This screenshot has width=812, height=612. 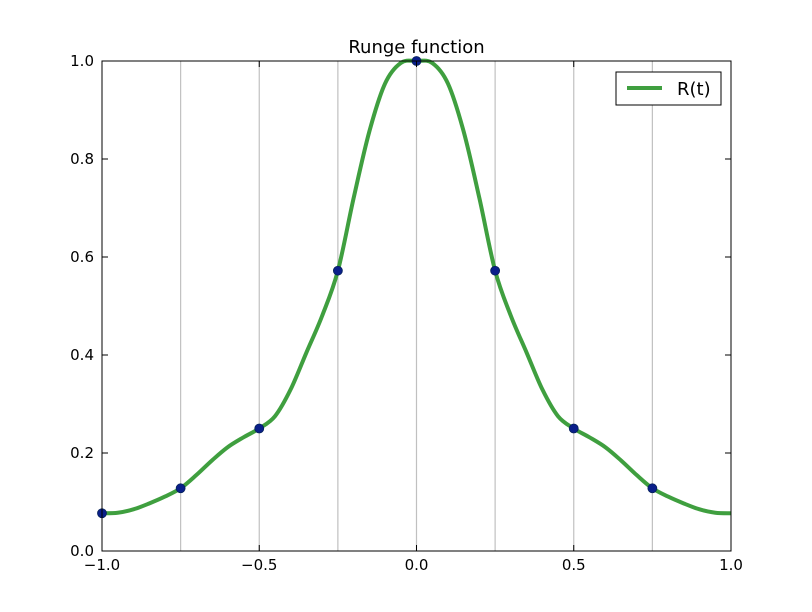 I want to click on x-tick-label: 1.0, so click(x=731, y=565).